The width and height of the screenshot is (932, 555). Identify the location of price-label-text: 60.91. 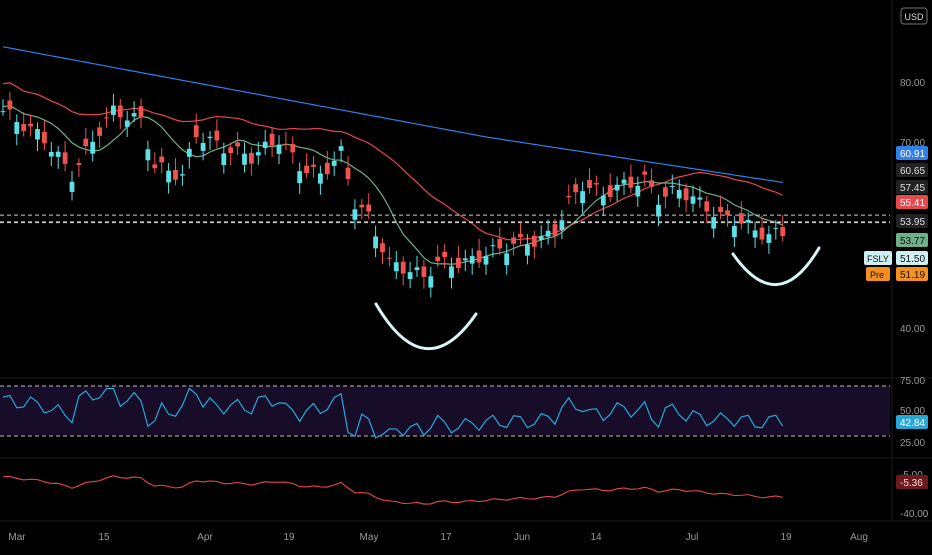
(912, 154).